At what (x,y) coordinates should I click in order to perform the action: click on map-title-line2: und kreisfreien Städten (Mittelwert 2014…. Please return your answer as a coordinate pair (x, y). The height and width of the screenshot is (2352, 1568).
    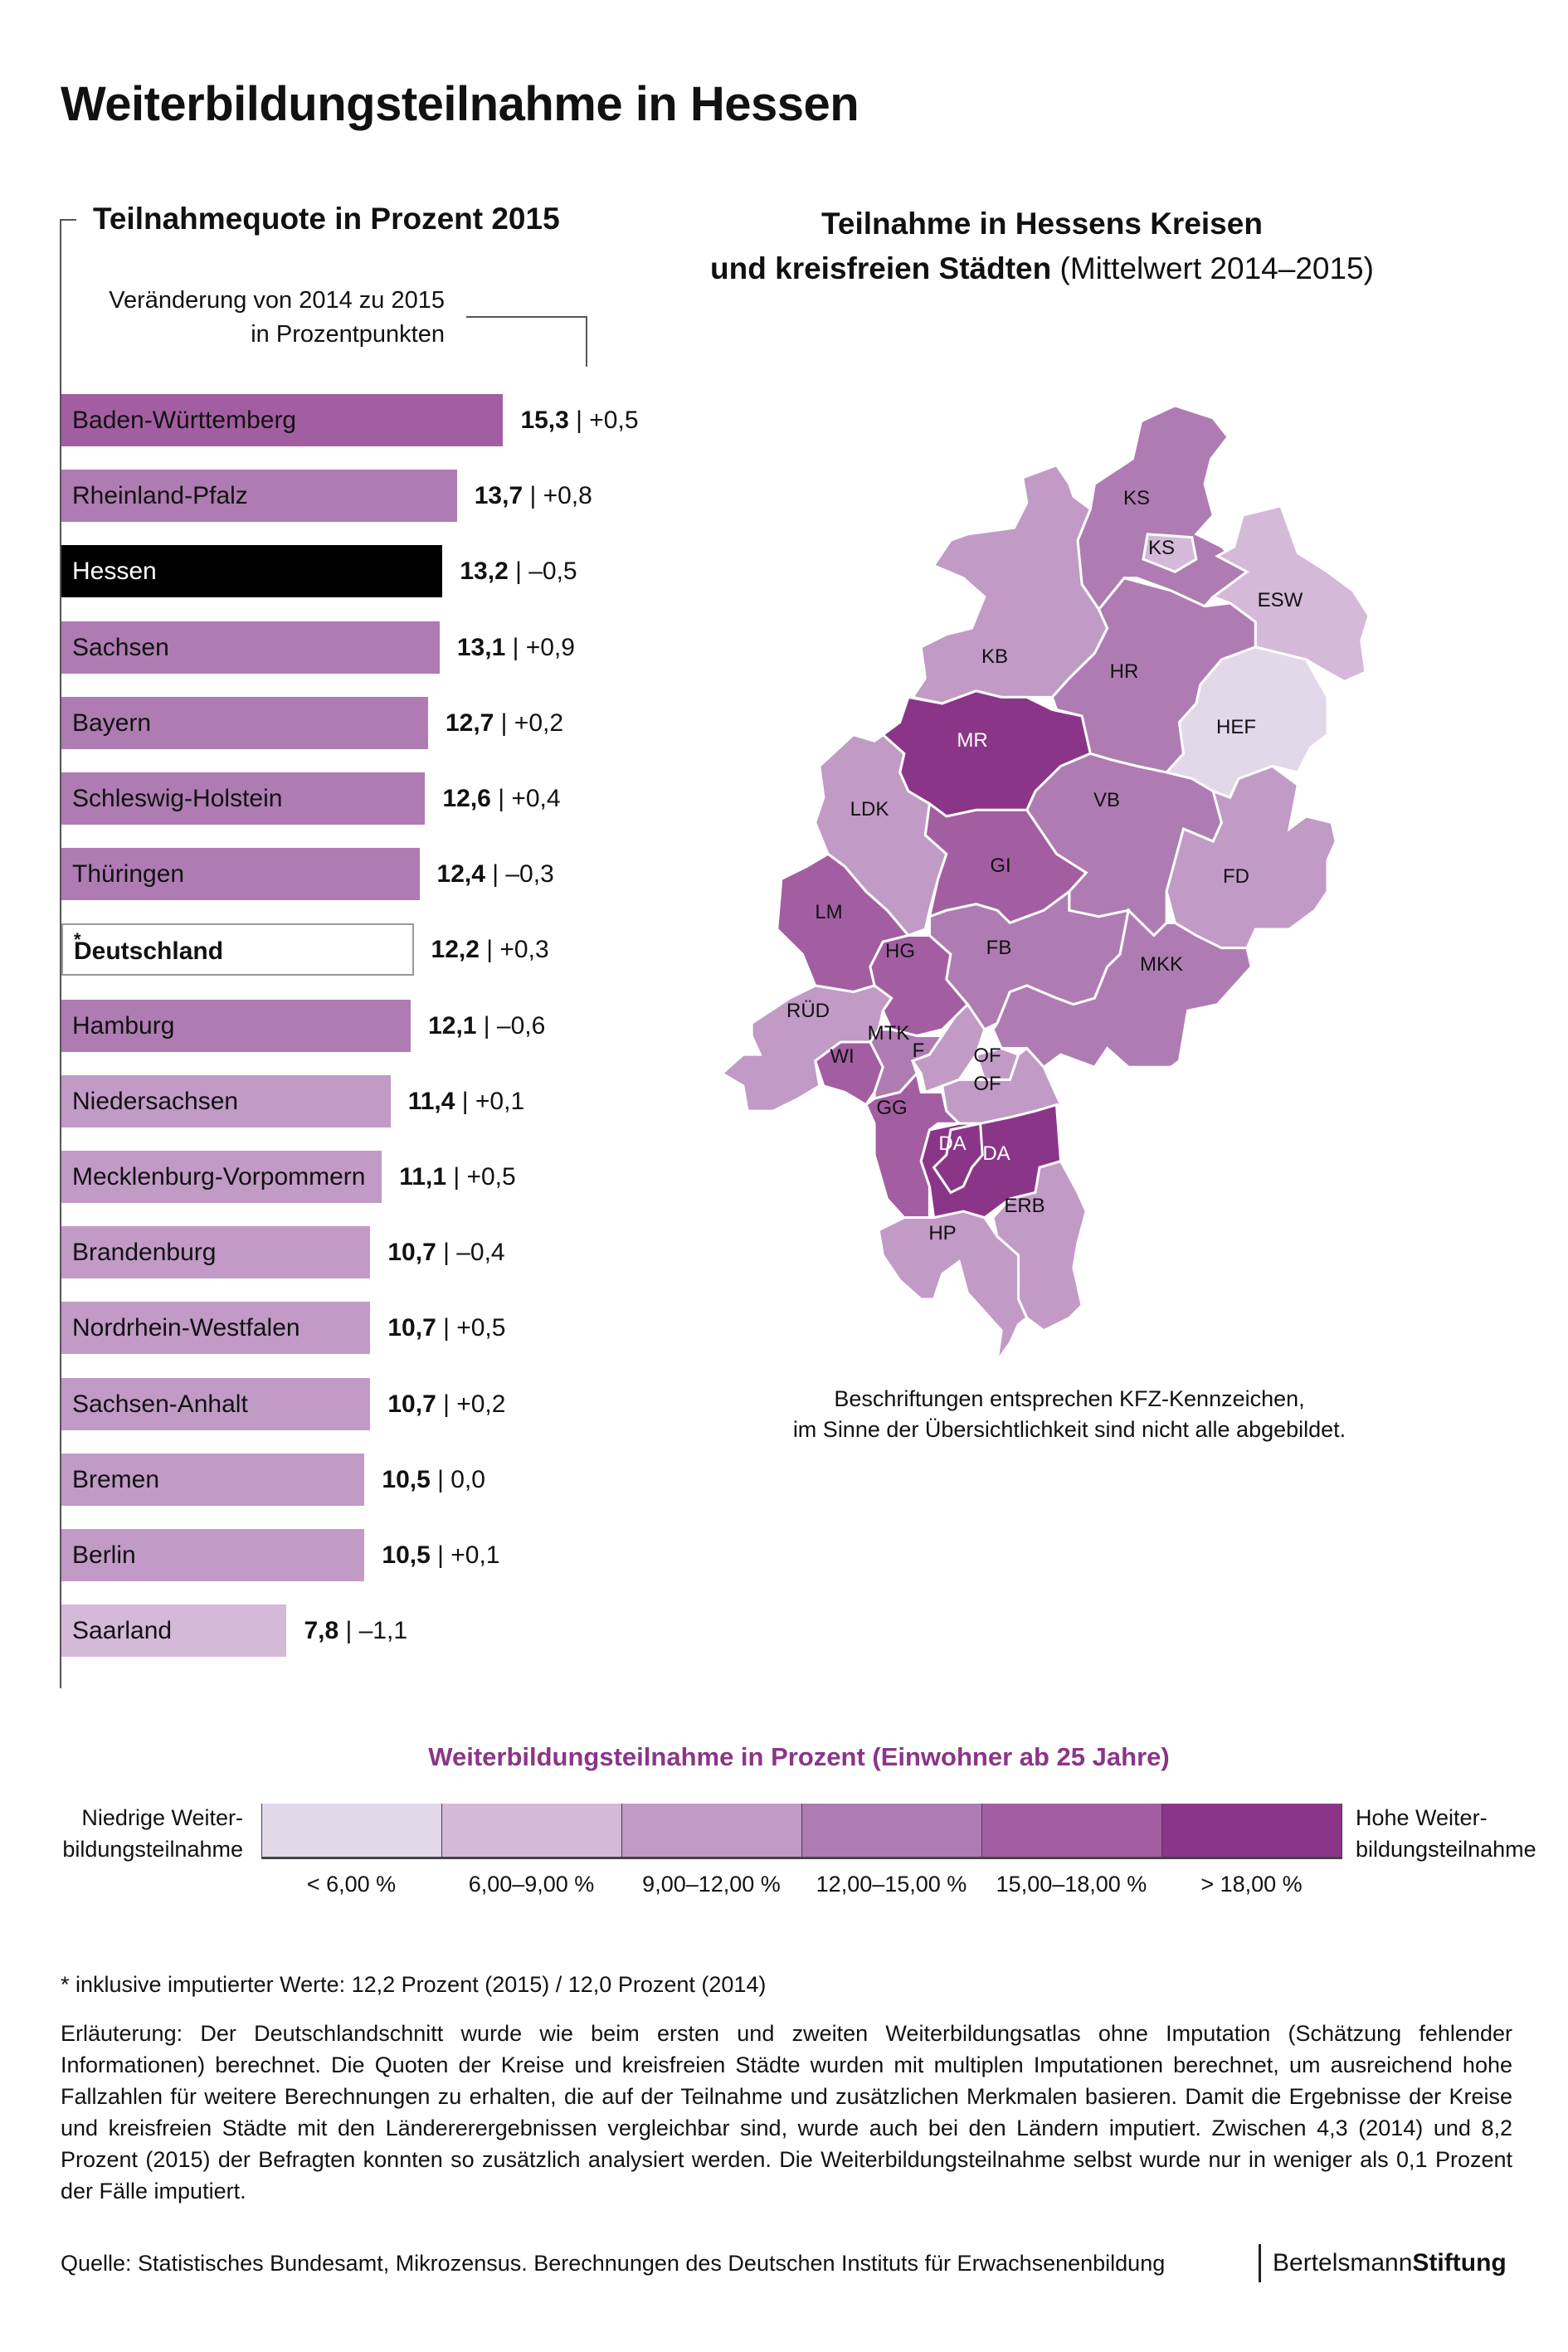
    Looking at the image, I should click on (1042, 268).